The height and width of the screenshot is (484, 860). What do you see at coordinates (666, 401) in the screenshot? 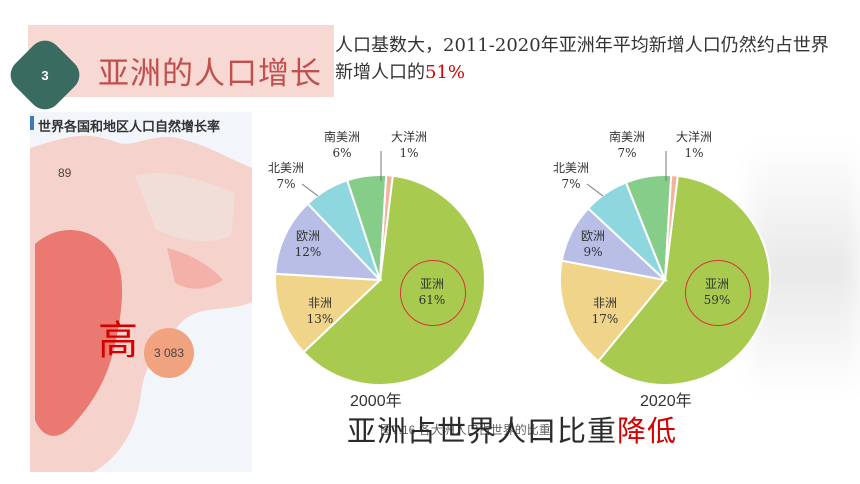
I see `year-label-2020: 2020年` at bounding box center [666, 401].